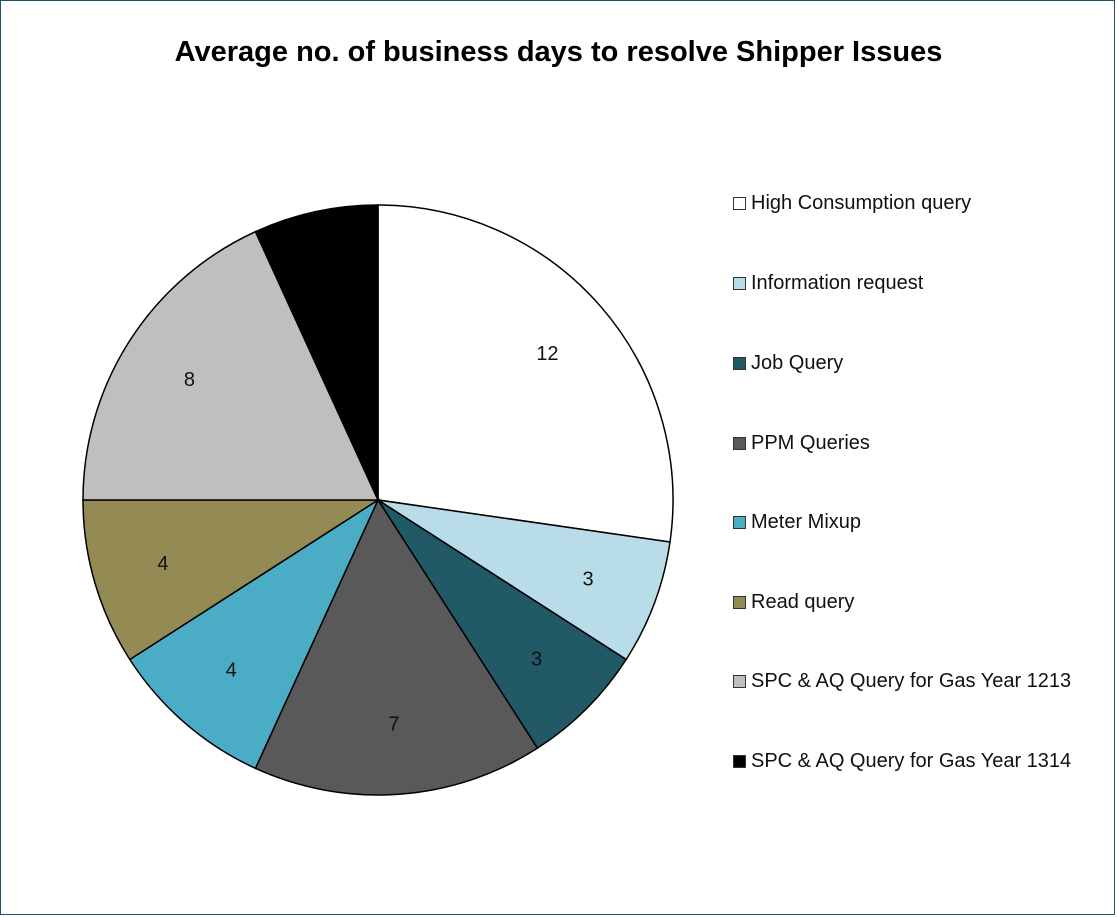 The image size is (1117, 917). I want to click on legend-item-8: SPC & AQ Query for Gas Year 1314, so click(907, 761).